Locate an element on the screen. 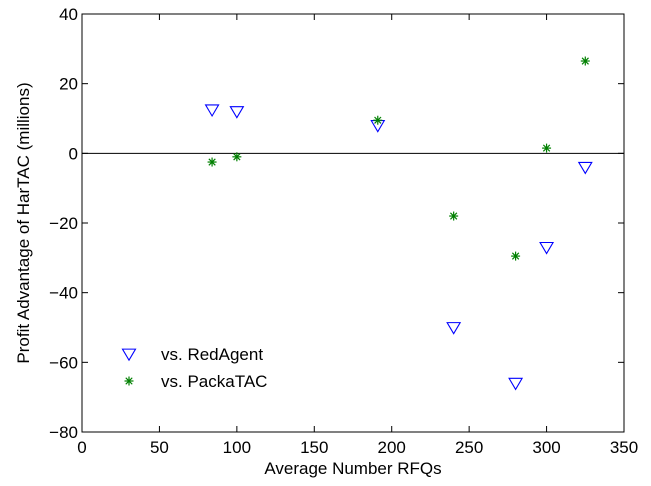  x-axis-label: Average Number RFQs is located at coordinates (352, 468).